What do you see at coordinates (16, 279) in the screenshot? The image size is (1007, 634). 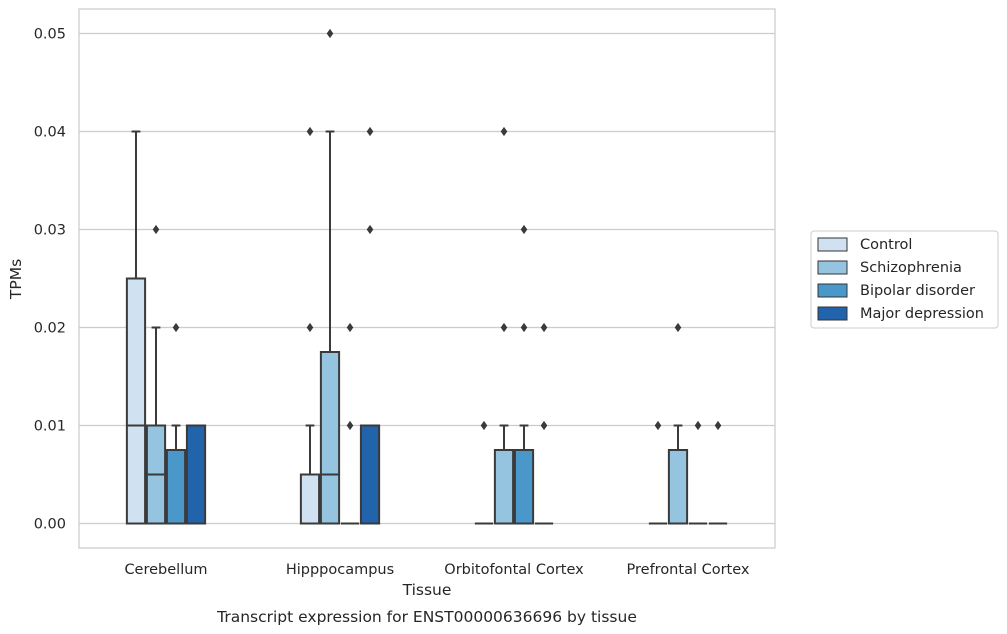 I see `y-axis-title: TPMs` at bounding box center [16, 279].